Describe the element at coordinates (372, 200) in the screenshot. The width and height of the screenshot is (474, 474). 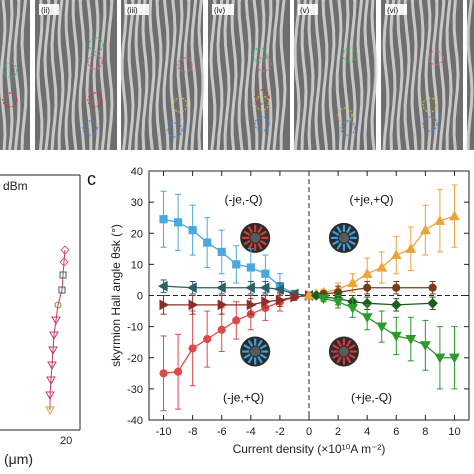
I see `quadrant-label-top-right: (+je,+Q)` at that location.